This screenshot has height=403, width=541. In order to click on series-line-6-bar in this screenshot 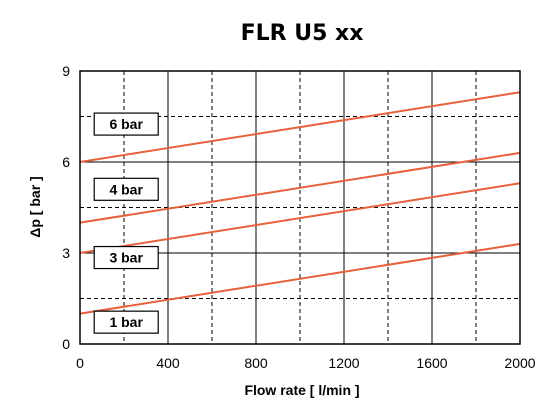, I will do `click(300, 127)`.